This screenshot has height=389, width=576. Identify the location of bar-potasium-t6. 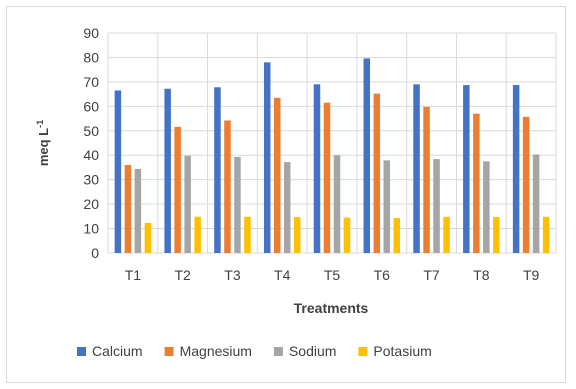
(397, 235).